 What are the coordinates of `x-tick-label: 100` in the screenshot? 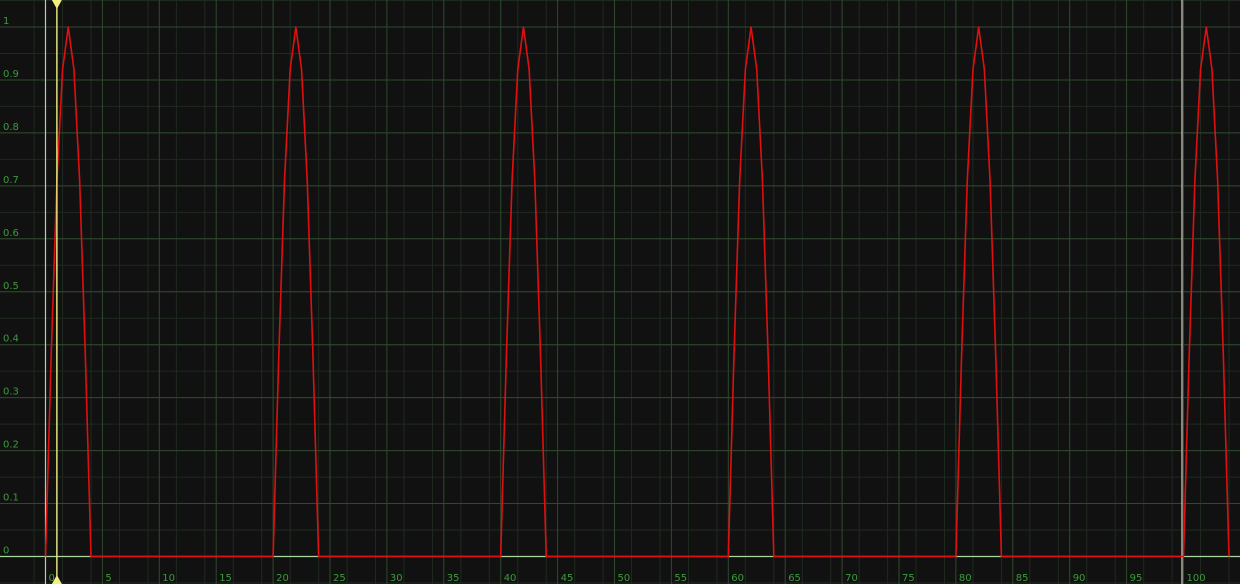 It's located at (1196, 578).